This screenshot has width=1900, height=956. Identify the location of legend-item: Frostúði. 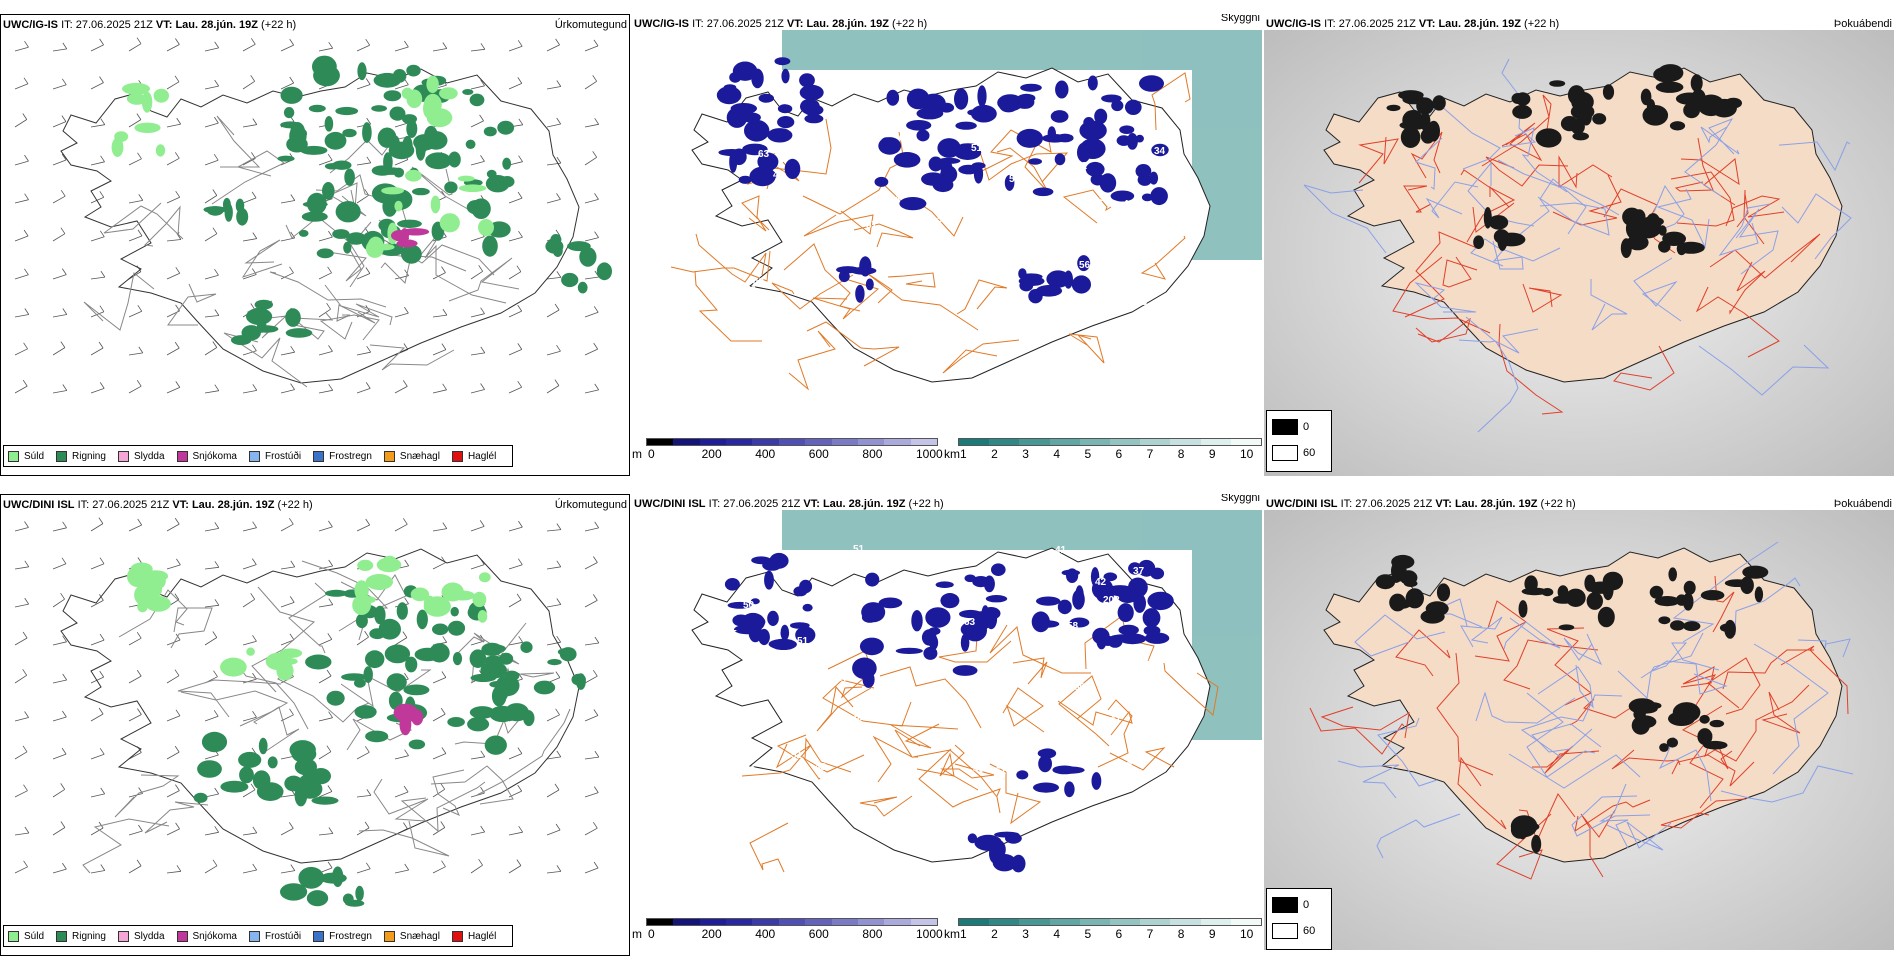
(275, 936).